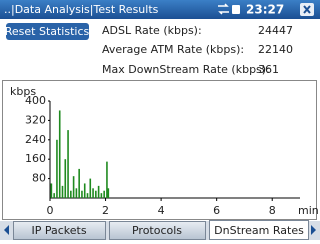  What do you see at coordinates (265, 10) in the screenshot?
I see `clock: 23:27` at bounding box center [265, 10].